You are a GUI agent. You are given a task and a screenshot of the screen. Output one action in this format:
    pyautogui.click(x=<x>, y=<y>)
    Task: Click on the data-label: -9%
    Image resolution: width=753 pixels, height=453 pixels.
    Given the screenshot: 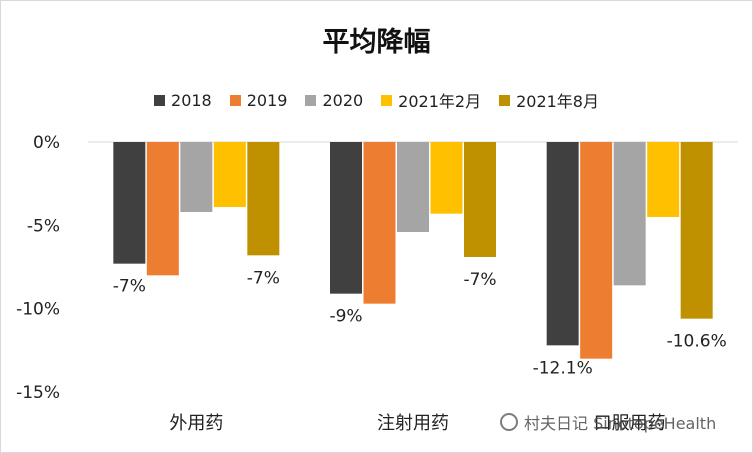 What is the action you would take?
    pyautogui.click(x=345, y=317)
    